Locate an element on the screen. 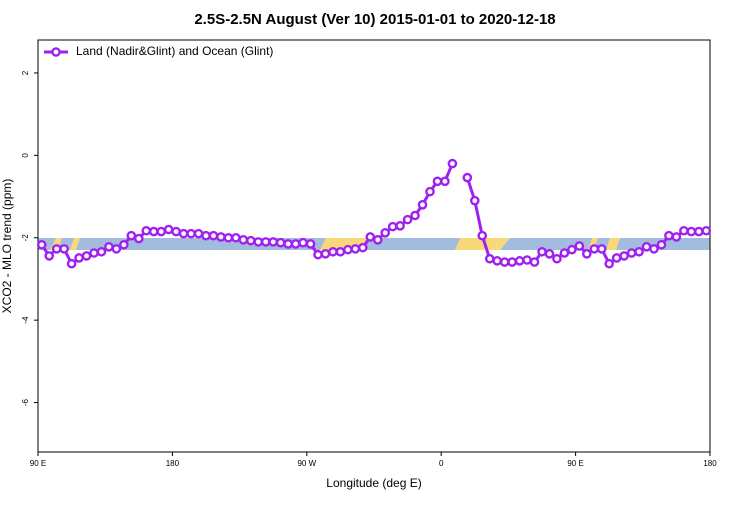 Image resolution: width=750 pixels, height=505 pixels. y-axis-label: XCO2 - MLO trend (ppm) is located at coordinates (7, 246).